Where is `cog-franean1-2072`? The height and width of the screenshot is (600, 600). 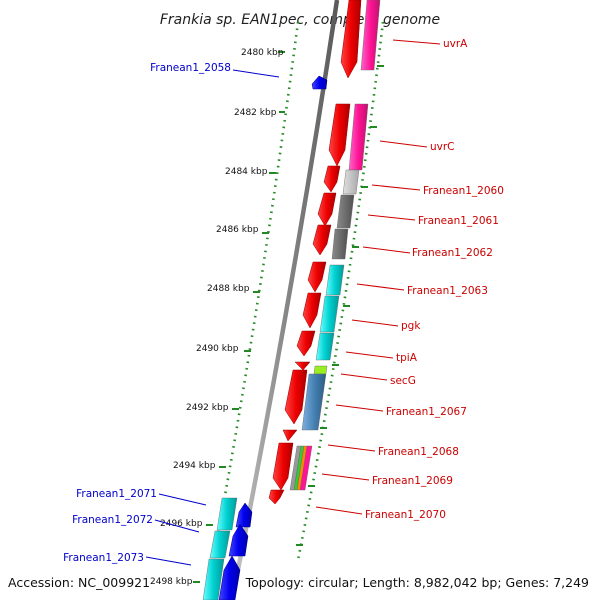 cog-franean1-2072 is located at coordinates (220, 544).